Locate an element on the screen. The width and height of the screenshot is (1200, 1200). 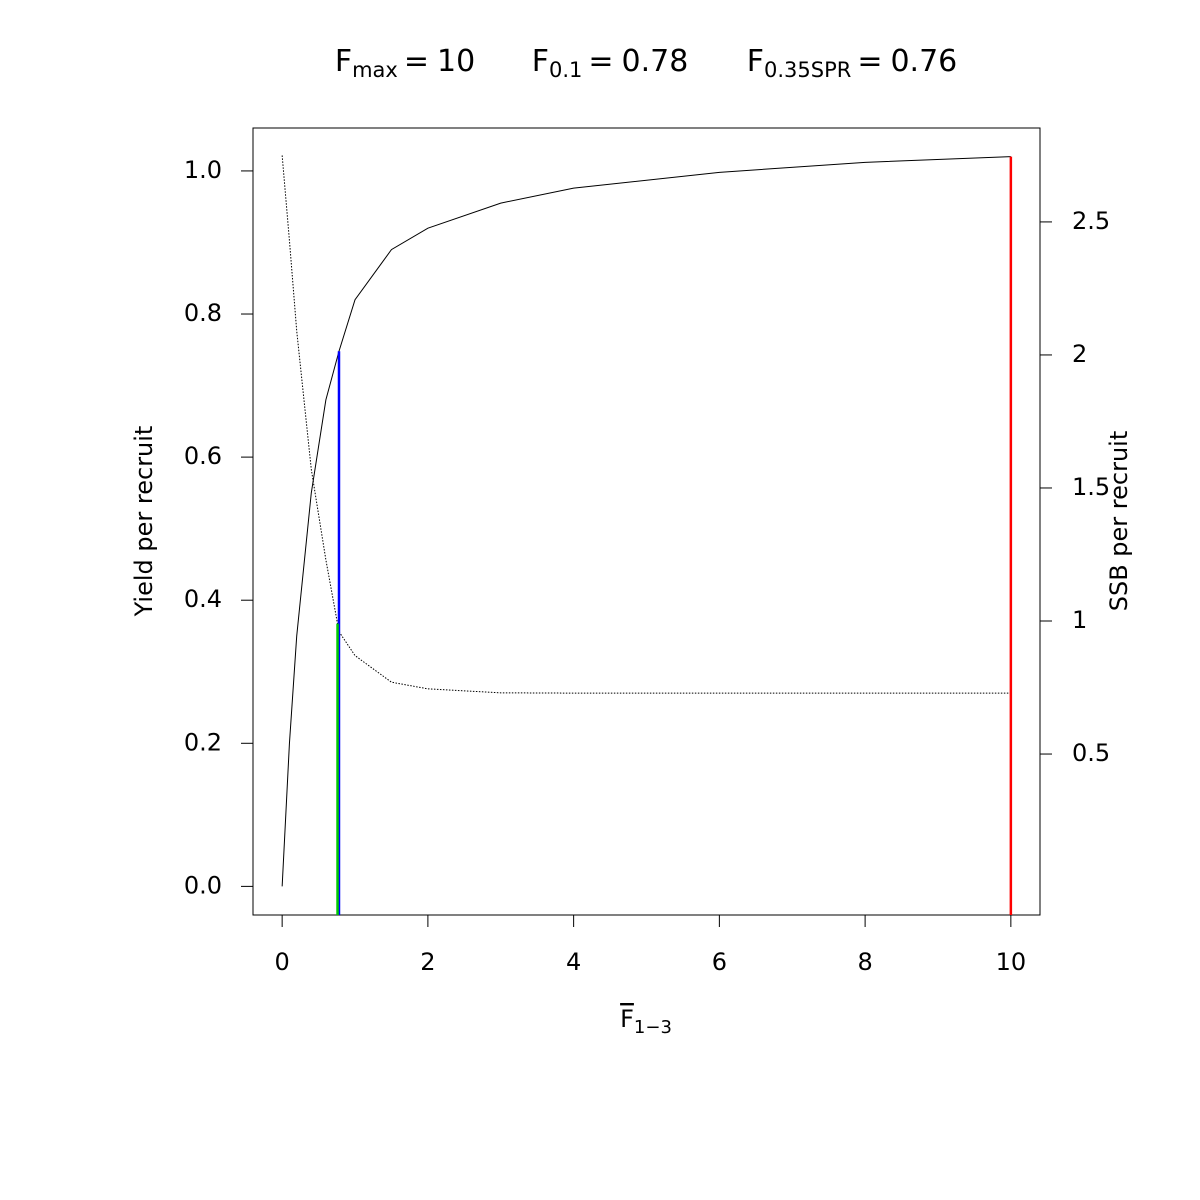
y2-tick-label: 0.5 is located at coordinates (1091, 753).